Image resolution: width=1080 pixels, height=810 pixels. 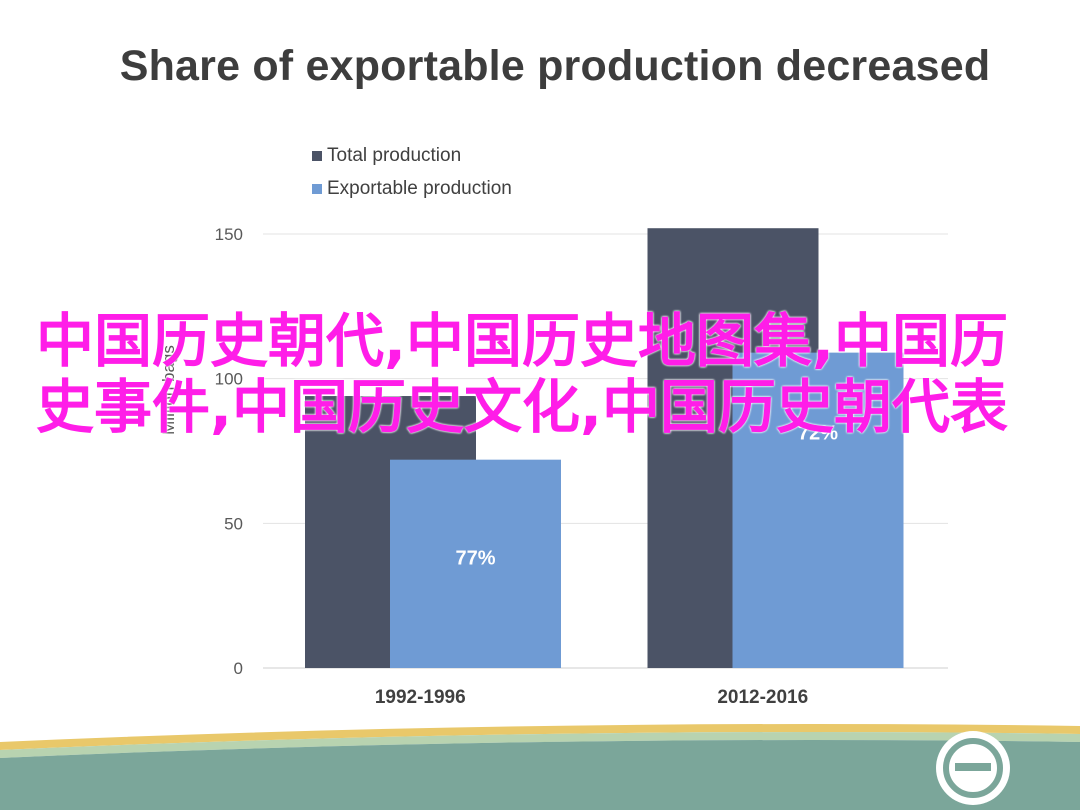 What do you see at coordinates (233, 523) in the screenshot?
I see `y-tick-label: 50` at bounding box center [233, 523].